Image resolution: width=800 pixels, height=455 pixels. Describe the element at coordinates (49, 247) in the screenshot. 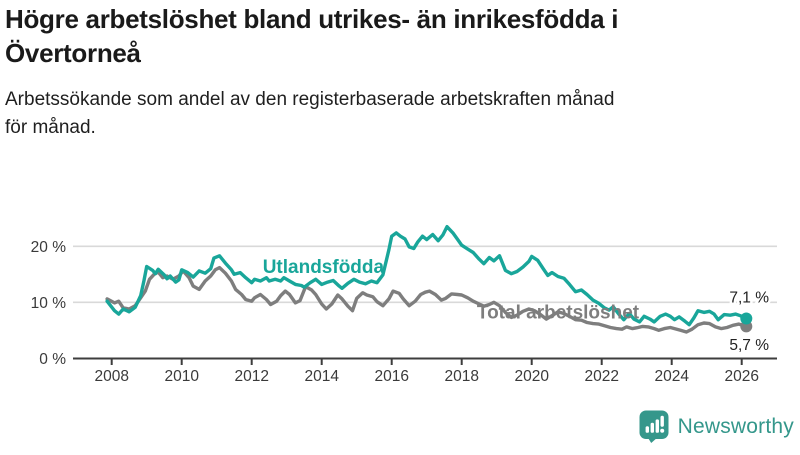

I see `y-axis-tick-label: 20 %` at that location.